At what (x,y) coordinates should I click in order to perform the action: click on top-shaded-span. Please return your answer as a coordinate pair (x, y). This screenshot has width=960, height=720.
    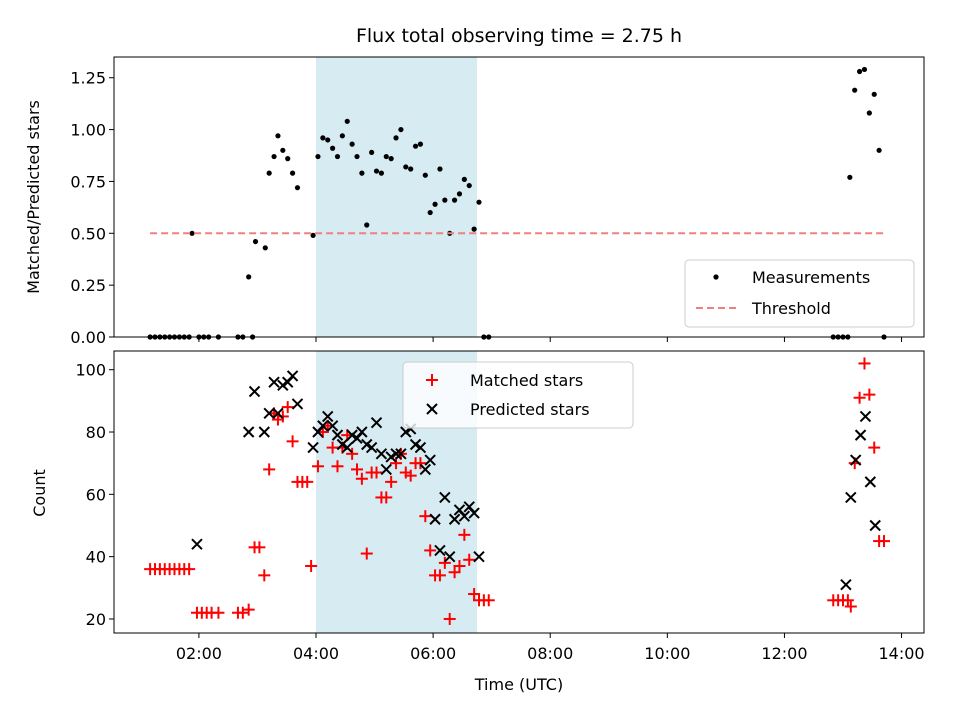
    Looking at the image, I should click on (397, 197).